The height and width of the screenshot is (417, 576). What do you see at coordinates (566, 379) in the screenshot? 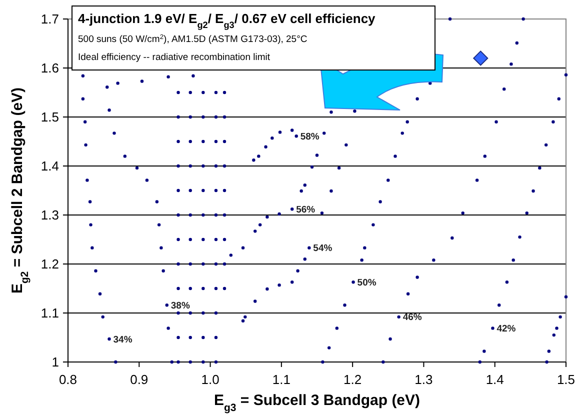
I see `x-tick-label: 1.5` at bounding box center [566, 379].